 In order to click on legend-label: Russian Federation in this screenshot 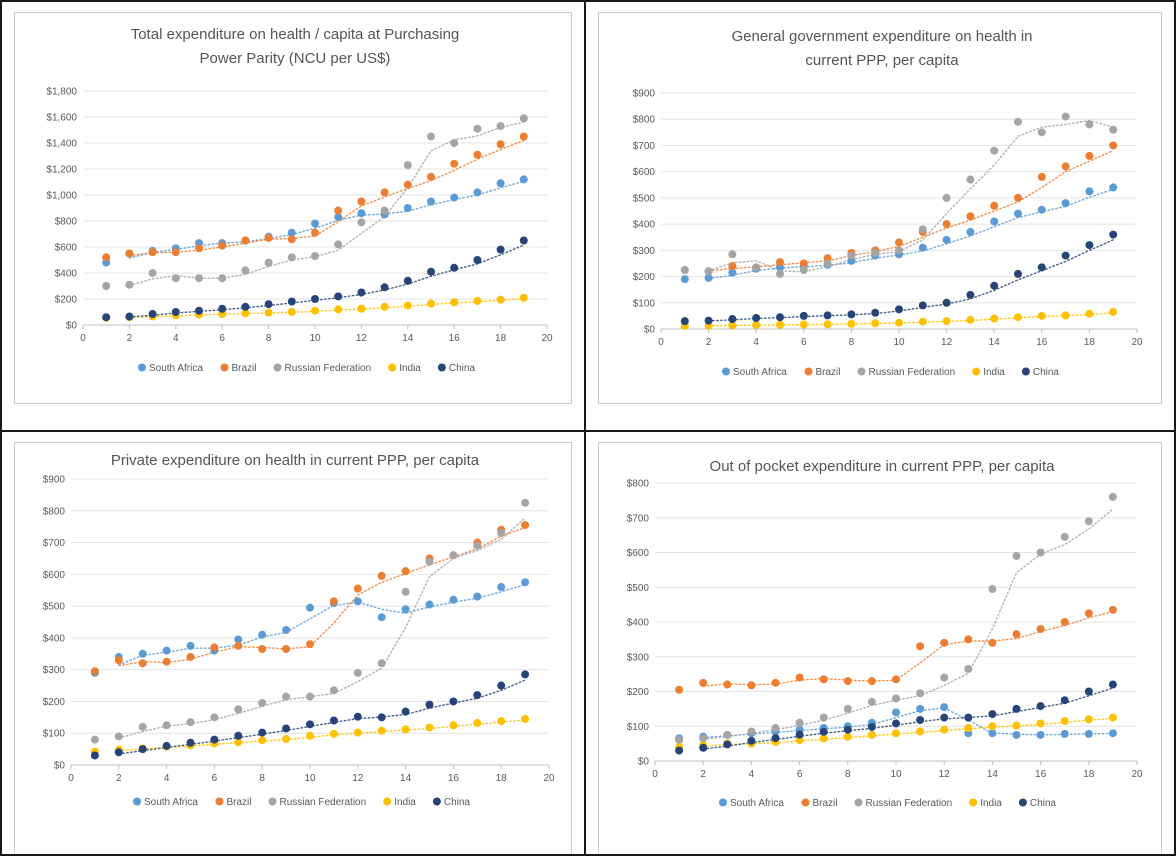, I will do `click(327, 368)`.